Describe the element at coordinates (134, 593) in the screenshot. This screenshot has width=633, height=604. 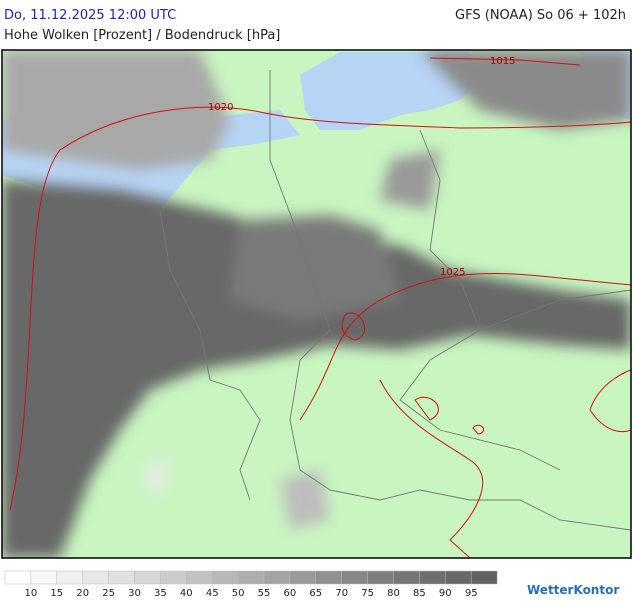
I see `legend-label: 30` at that location.